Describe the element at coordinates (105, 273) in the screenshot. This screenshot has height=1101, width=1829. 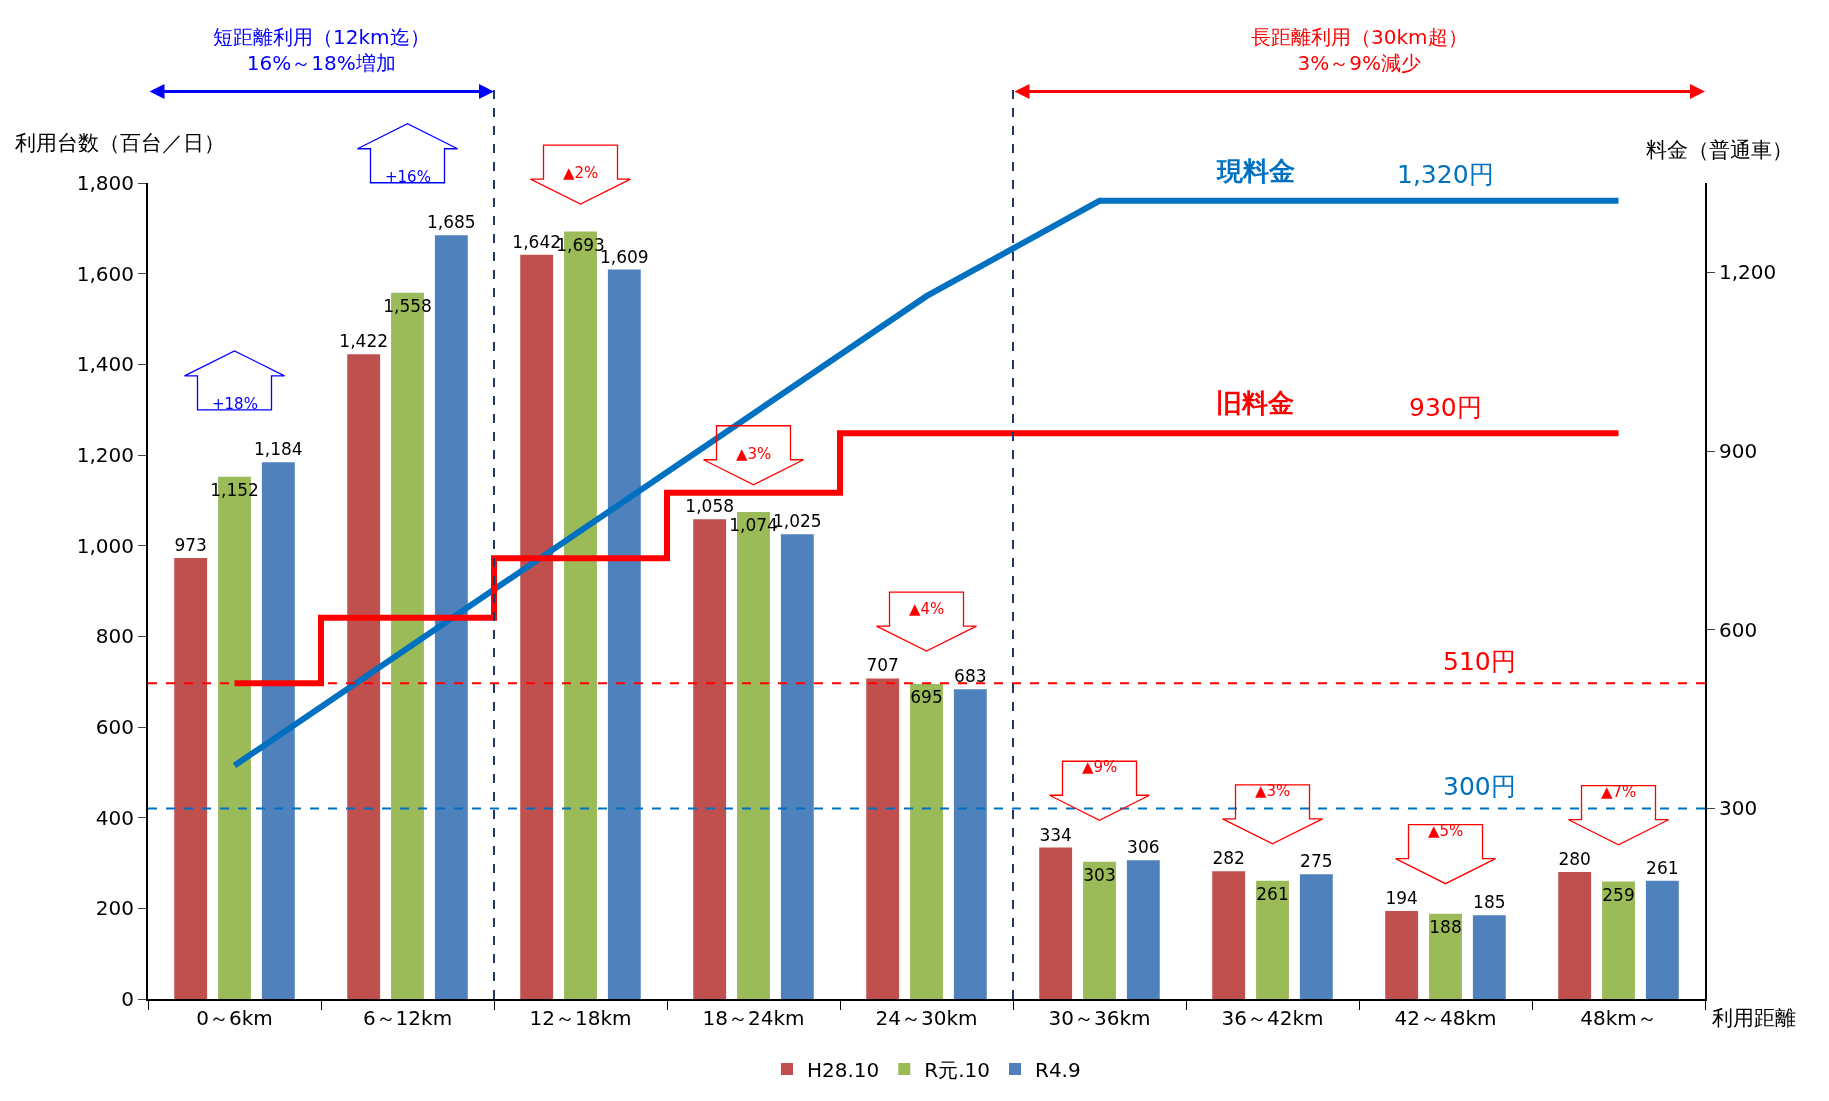
I see `y-tick-label: 1,600` at that location.